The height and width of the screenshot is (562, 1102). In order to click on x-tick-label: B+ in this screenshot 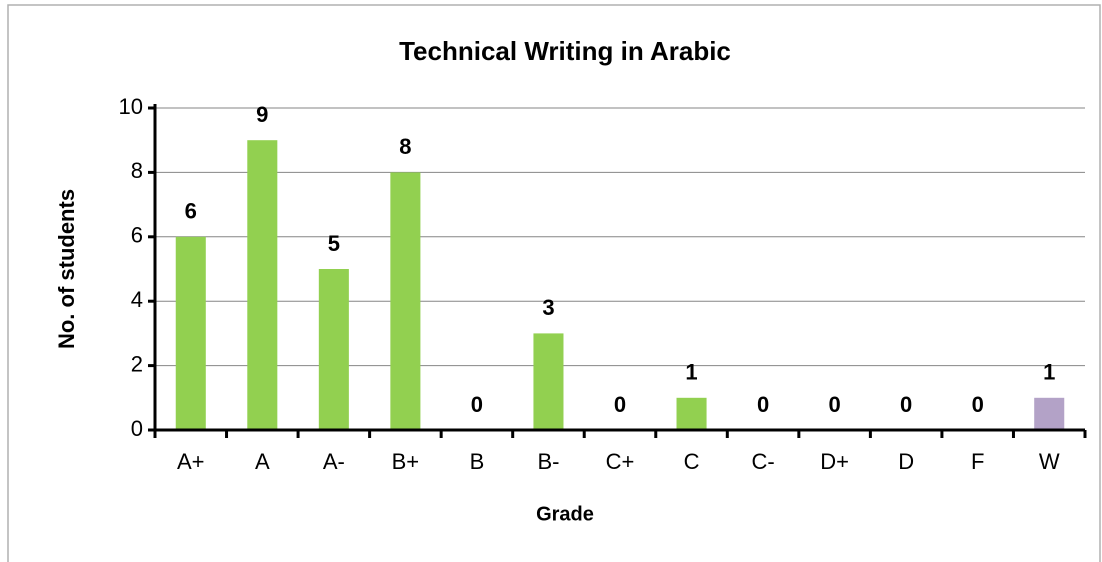, I will do `click(406, 461)`.